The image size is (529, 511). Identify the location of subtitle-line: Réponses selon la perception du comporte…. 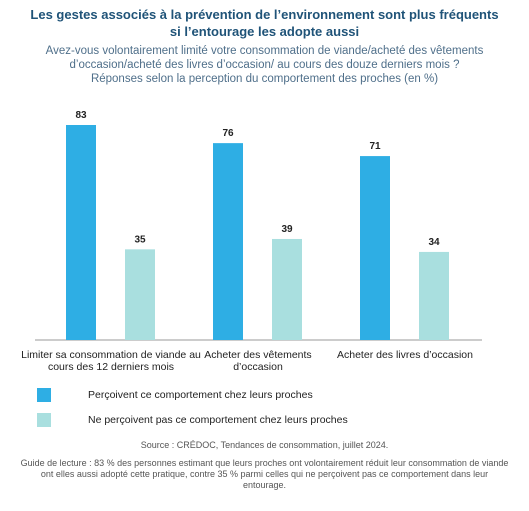
(264, 79).